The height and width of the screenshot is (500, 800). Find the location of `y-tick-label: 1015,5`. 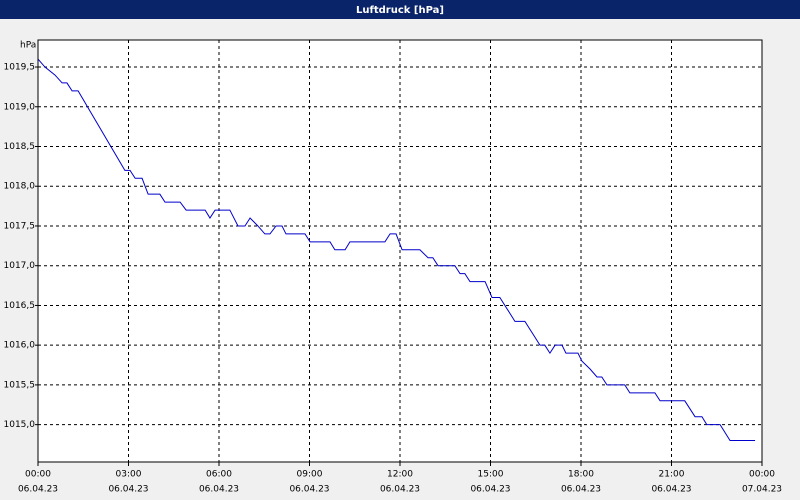

y-tick-label: 1015,5 is located at coordinates (20, 385).